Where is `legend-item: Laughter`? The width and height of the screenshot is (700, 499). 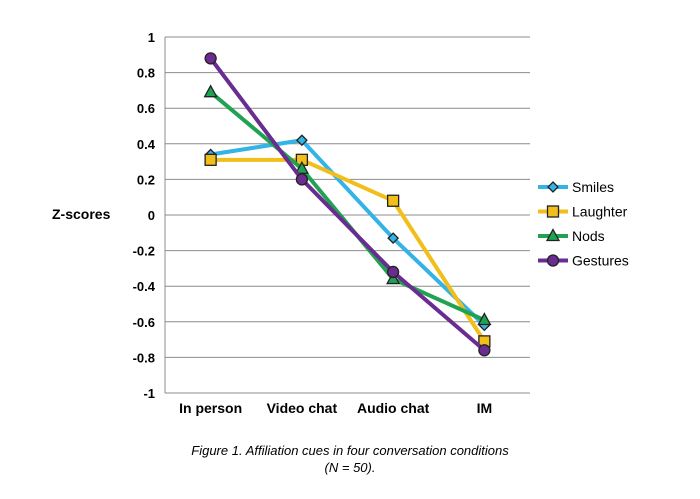
legend-item: Laughter is located at coordinates (583, 212).